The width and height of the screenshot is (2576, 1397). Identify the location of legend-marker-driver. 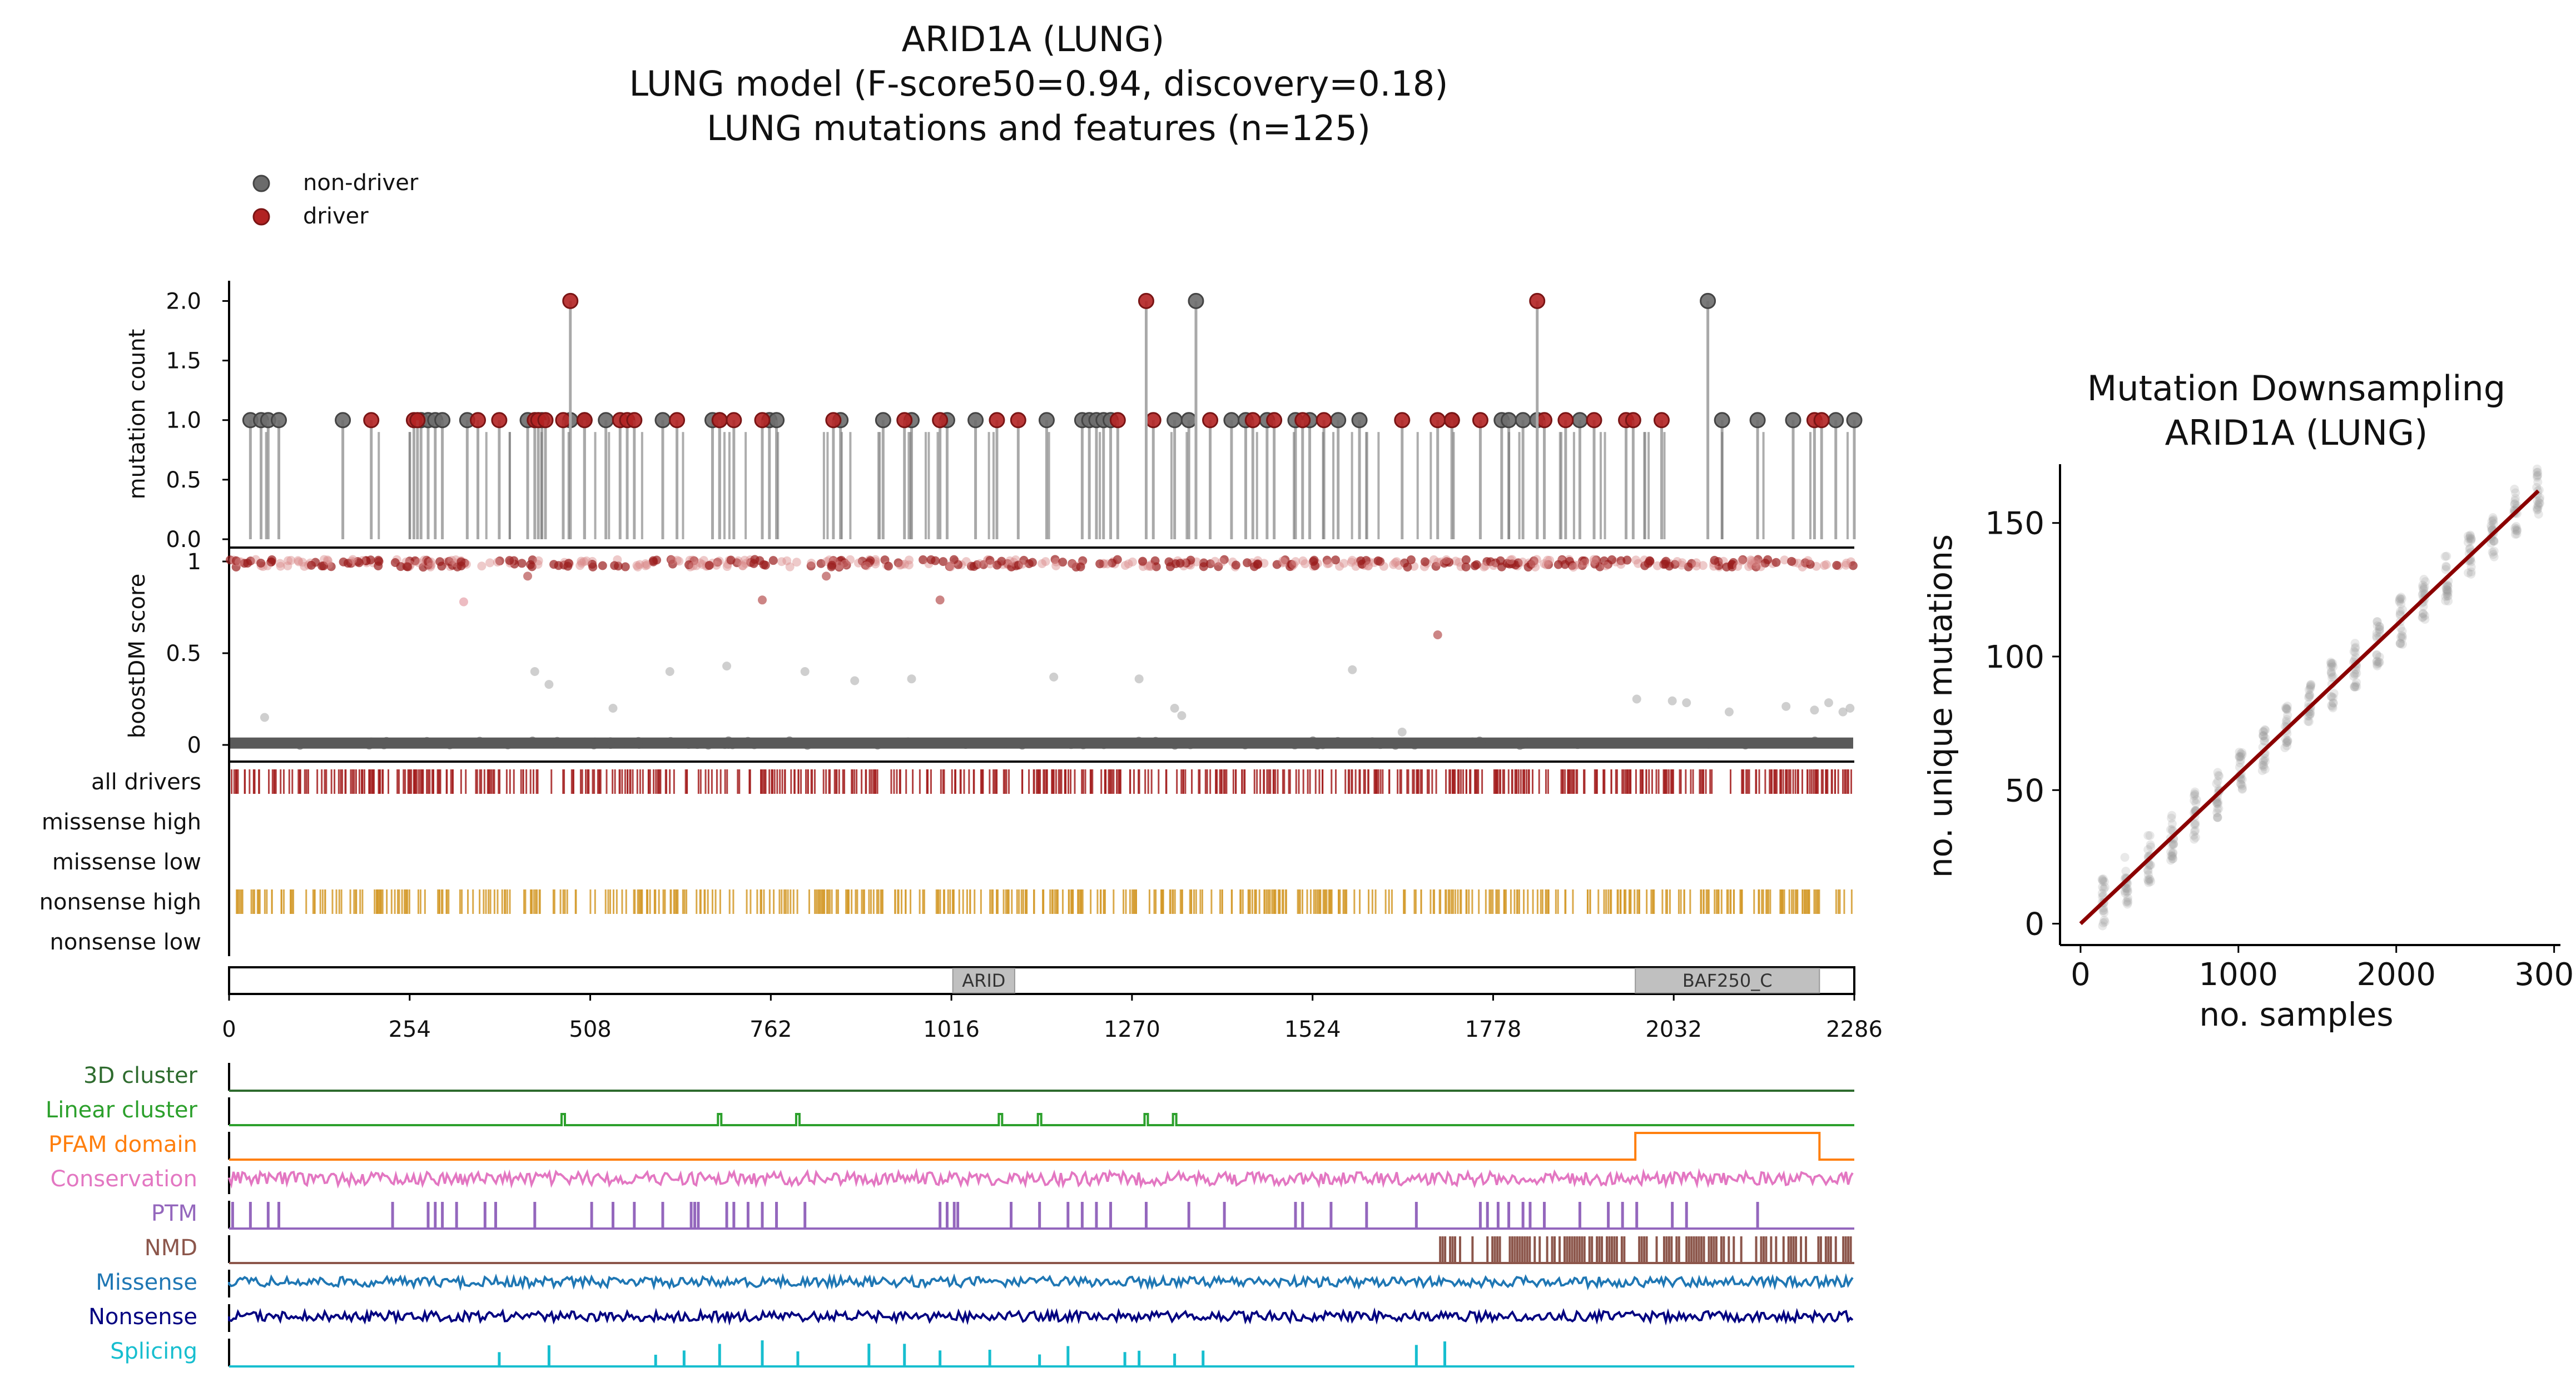
(261, 217).